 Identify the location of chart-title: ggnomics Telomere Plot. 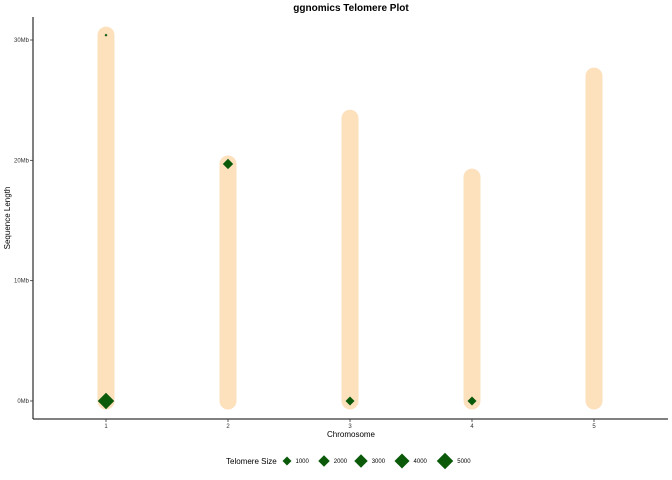
(351, 8).